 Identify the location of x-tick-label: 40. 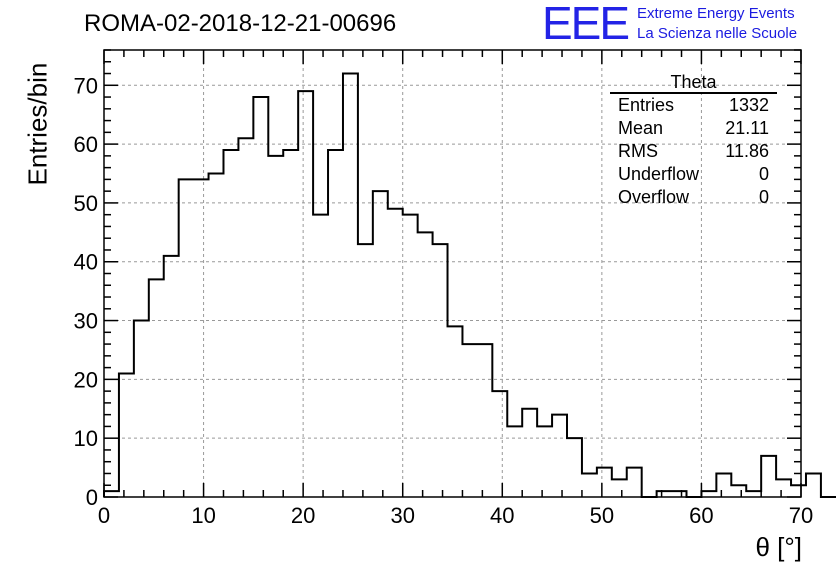
(502, 515).